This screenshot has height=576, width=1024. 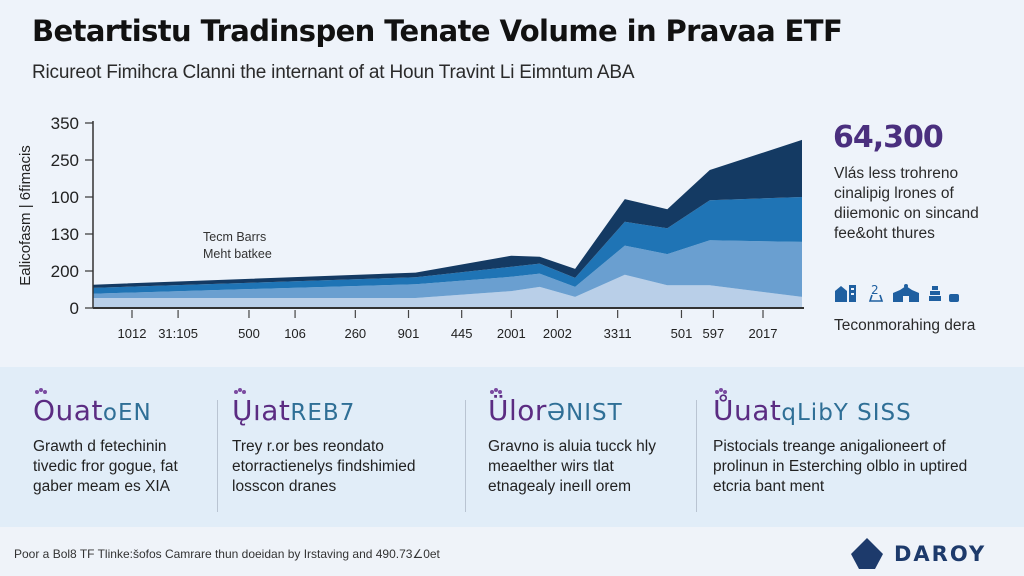 I want to click on x-tick-label: 3311, so click(x=618, y=333).